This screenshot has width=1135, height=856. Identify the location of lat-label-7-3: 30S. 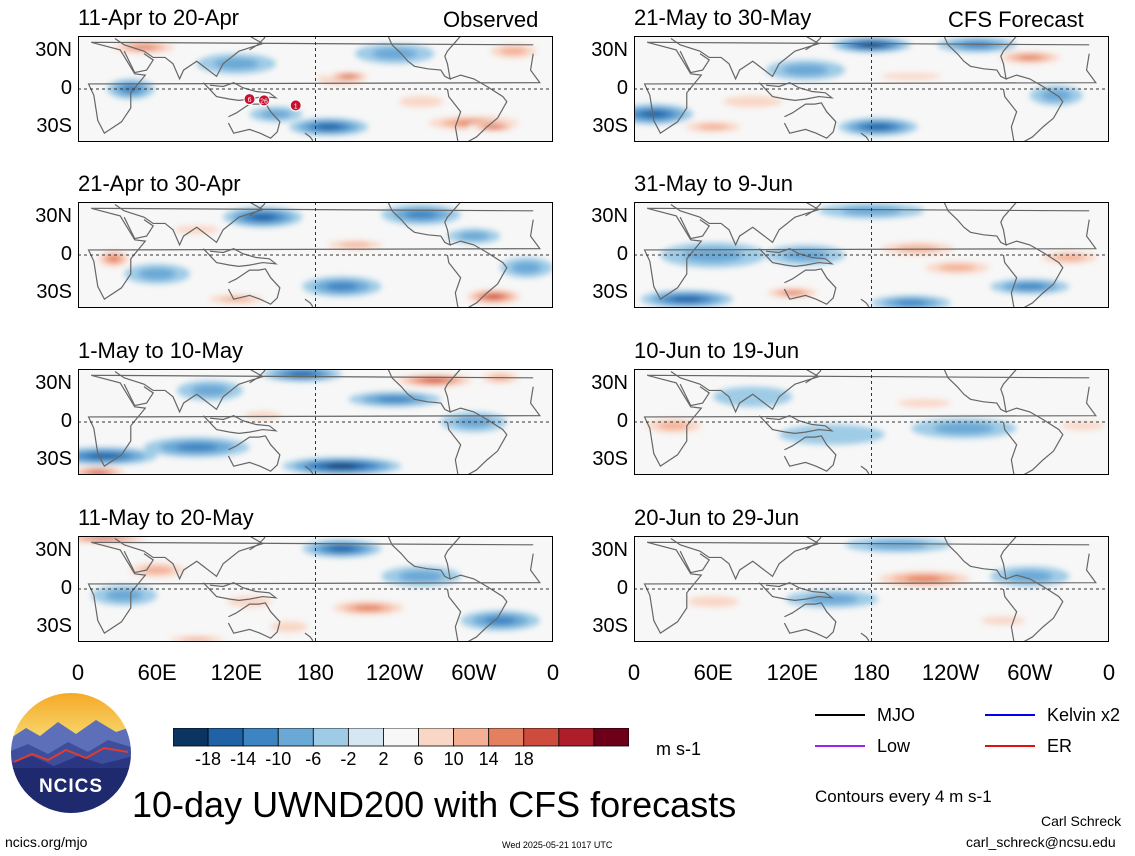
(610, 458).